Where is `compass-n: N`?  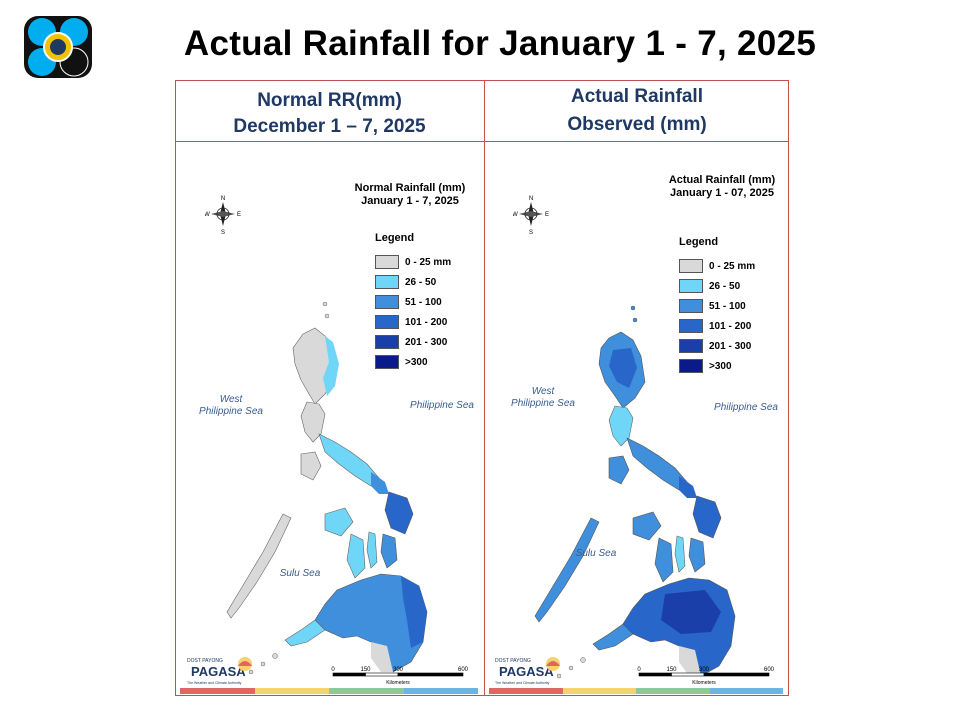 compass-n: N is located at coordinates (531, 199).